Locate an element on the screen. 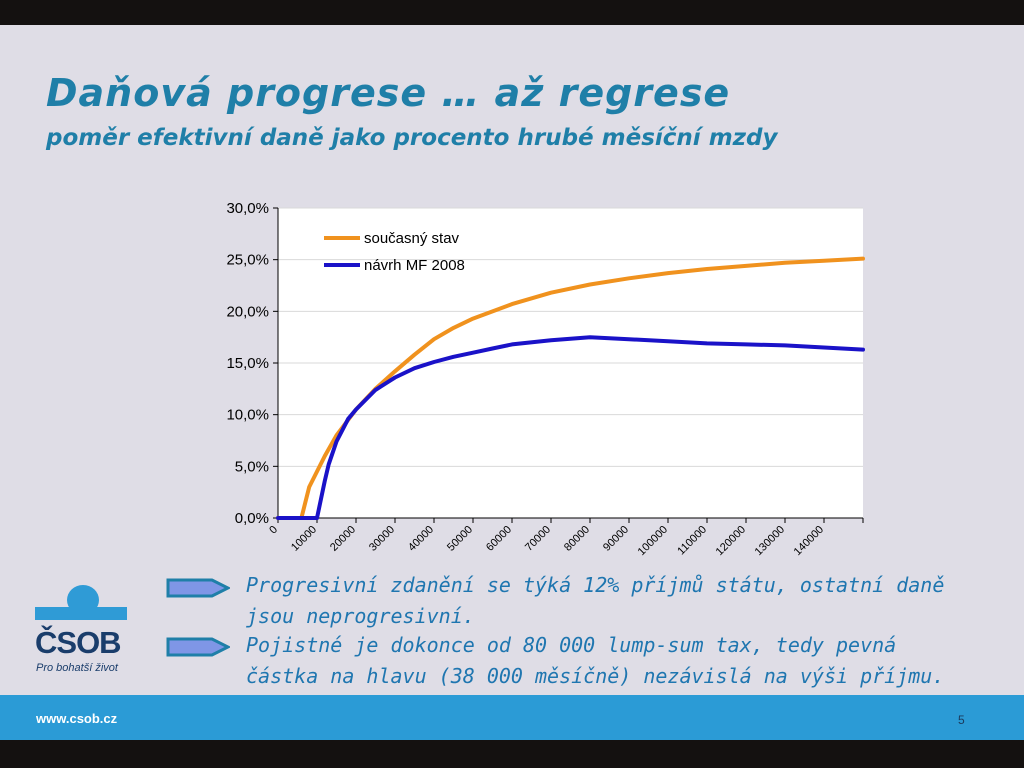  logo-bar is located at coordinates (81, 613).